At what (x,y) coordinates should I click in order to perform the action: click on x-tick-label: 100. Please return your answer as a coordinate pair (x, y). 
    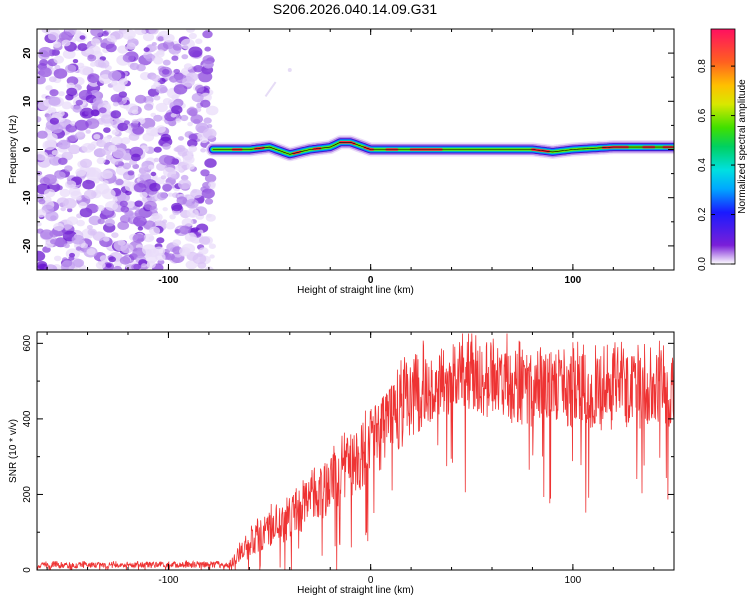
    Looking at the image, I should click on (573, 280).